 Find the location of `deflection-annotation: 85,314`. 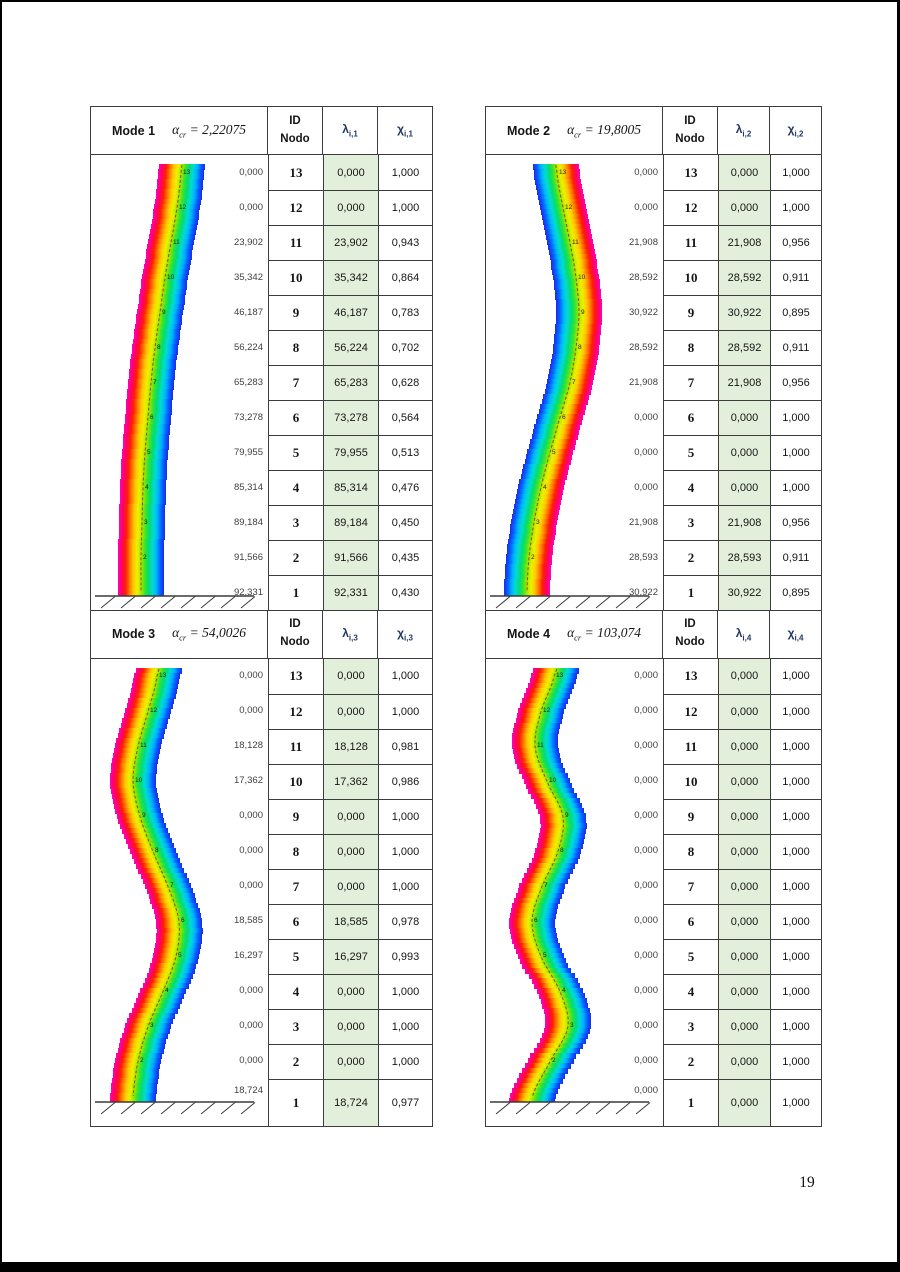

deflection-annotation: 85,314 is located at coordinates (248, 487).